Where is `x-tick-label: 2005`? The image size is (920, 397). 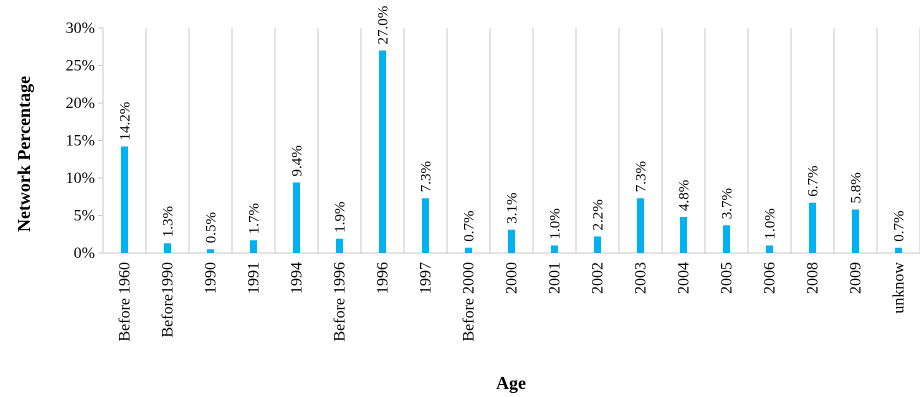 x-tick-label: 2005 is located at coordinates (727, 278).